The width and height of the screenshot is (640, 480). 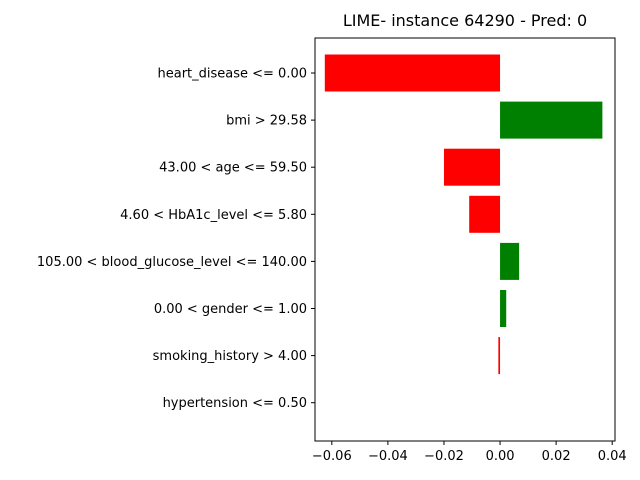 I want to click on y-label-2: 43.00 < age <= 59.50, so click(x=233, y=168).